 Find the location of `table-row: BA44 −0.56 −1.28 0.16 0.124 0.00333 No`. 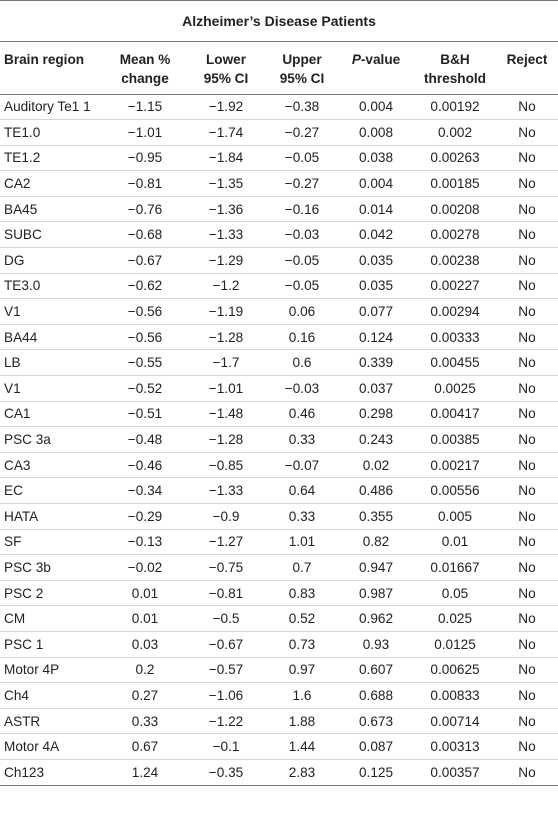

table-row: BA44 −0.56 −1.28 0.16 0.124 0.00333 No is located at coordinates (279, 337).